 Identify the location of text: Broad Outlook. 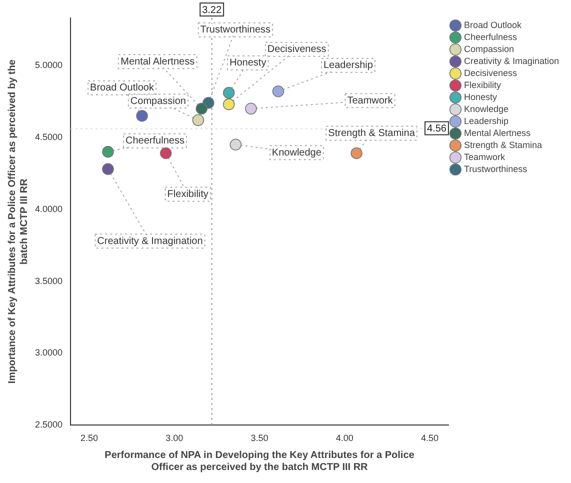
(122, 88).